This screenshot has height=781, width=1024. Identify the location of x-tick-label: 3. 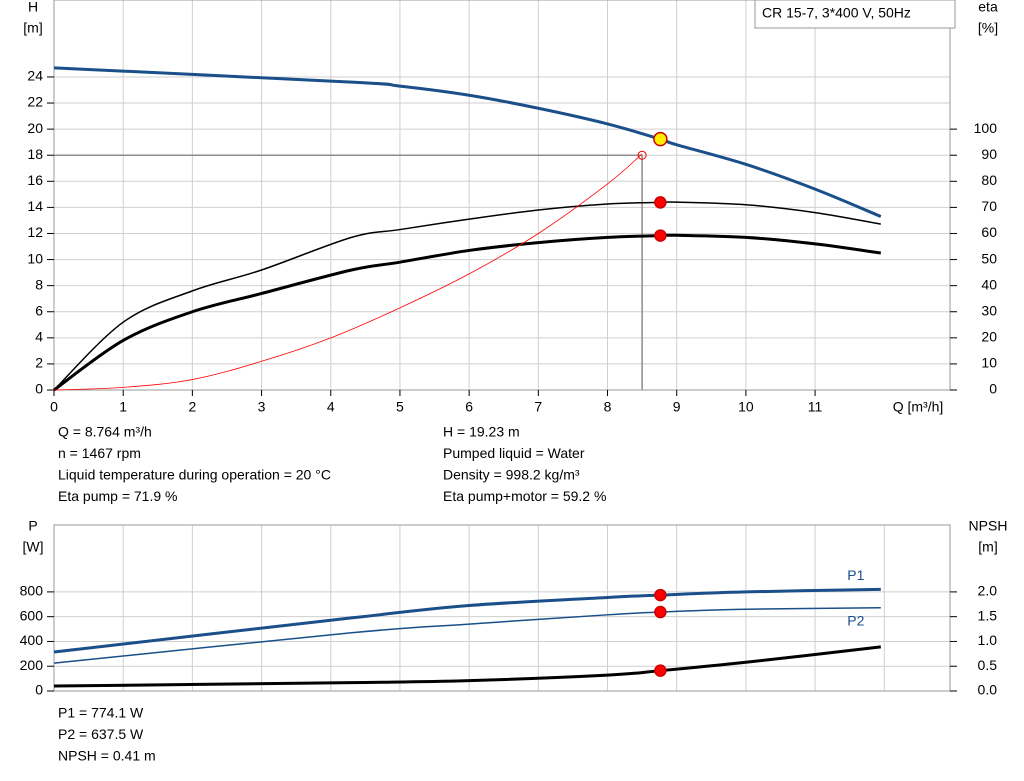
(262, 407).